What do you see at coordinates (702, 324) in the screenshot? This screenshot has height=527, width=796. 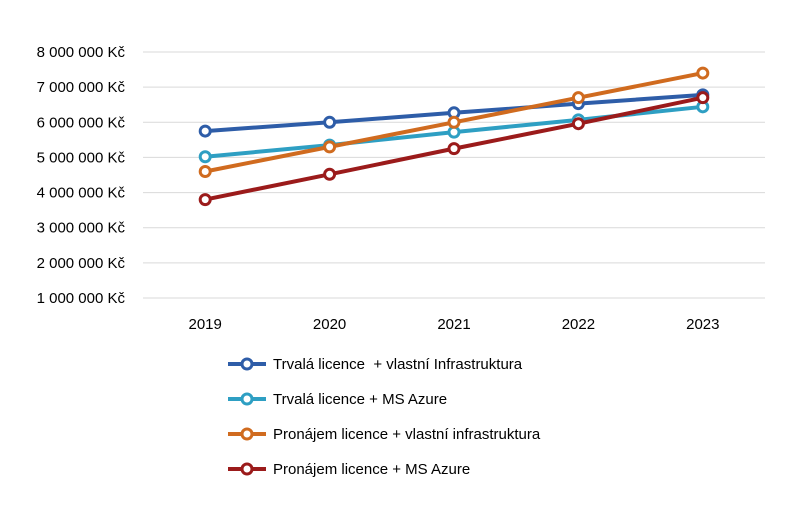 I see `x-tick-label: 2023` at bounding box center [702, 324].